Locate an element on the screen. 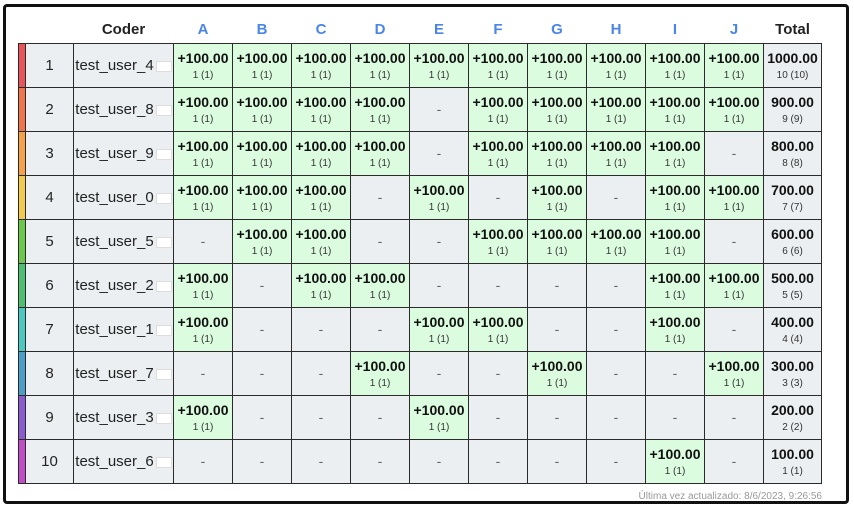  coder-name: test_user_3 is located at coordinates (114, 417).